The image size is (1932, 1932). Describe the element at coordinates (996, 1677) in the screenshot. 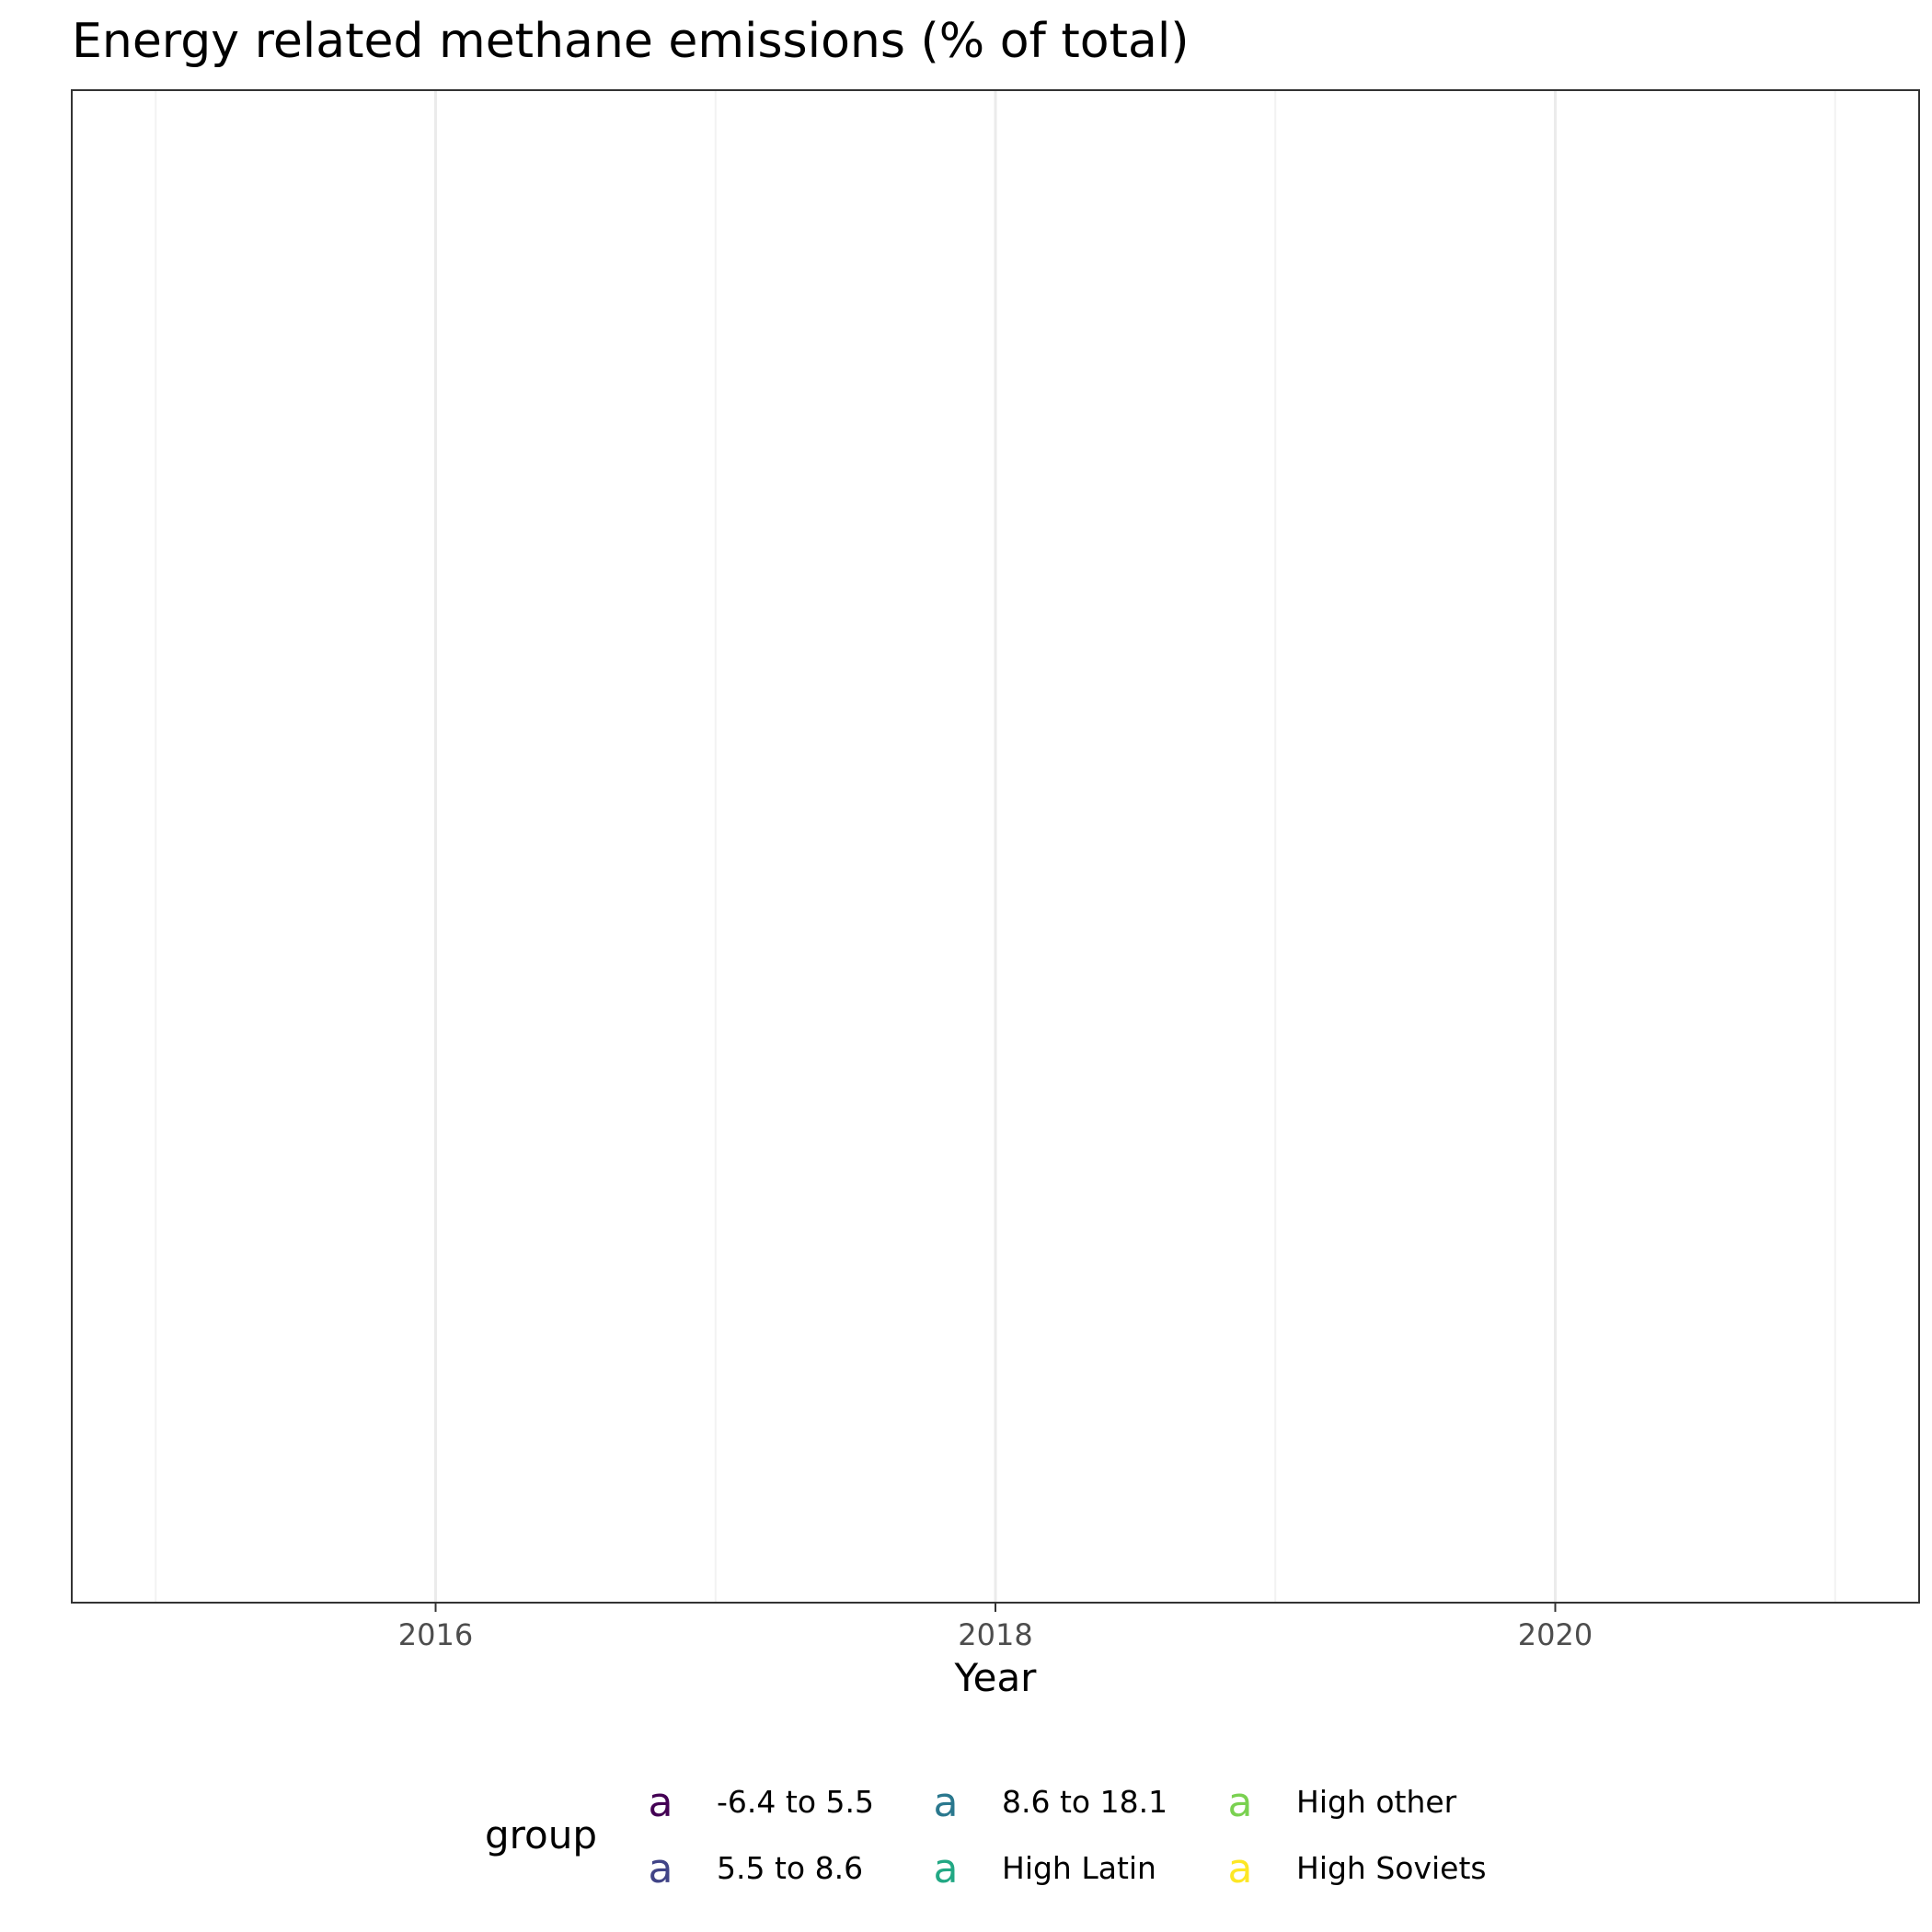

I see `x-axis-title: Year` at that location.